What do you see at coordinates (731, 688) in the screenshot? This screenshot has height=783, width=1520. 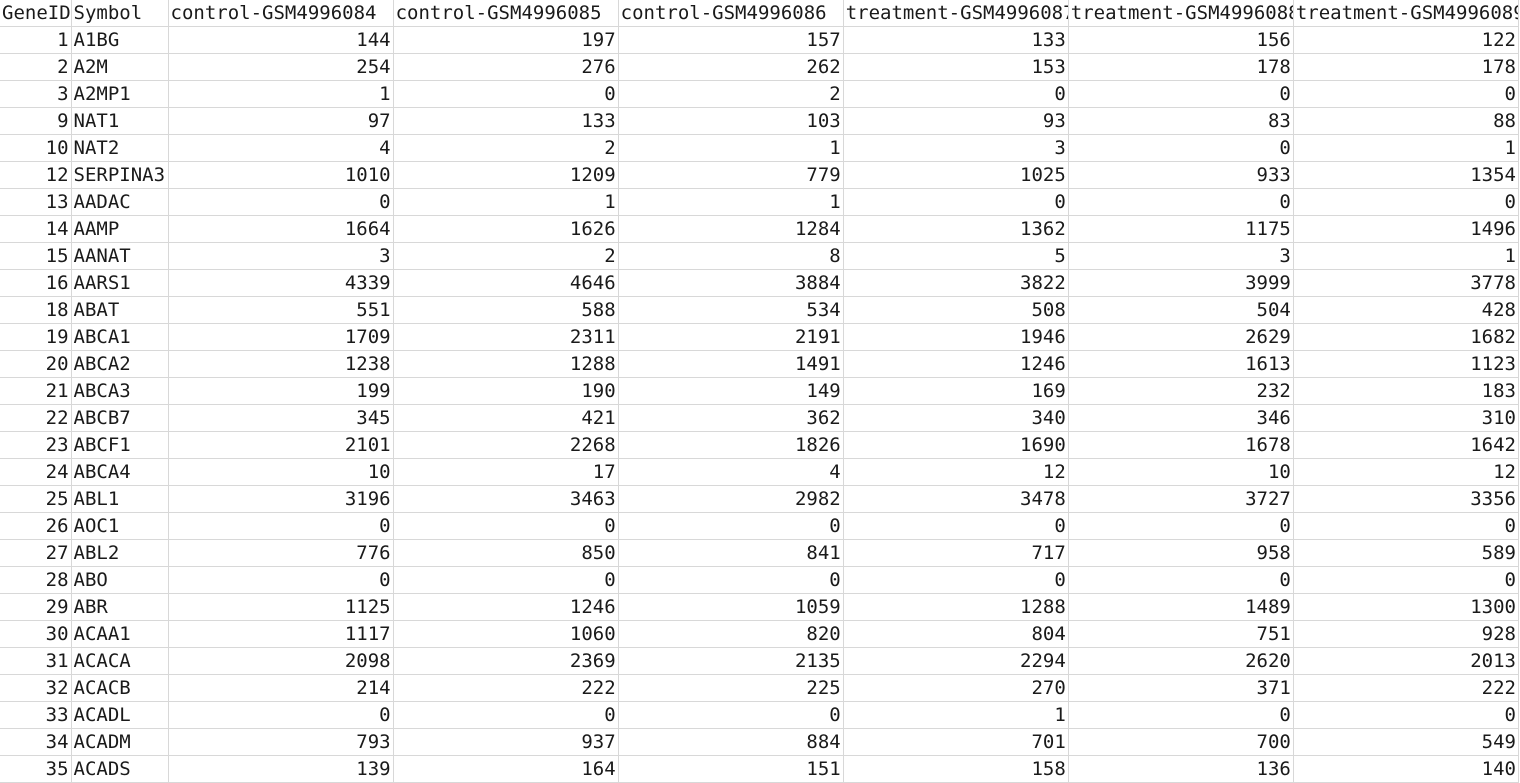 I see `count-cell: 225` at bounding box center [731, 688].